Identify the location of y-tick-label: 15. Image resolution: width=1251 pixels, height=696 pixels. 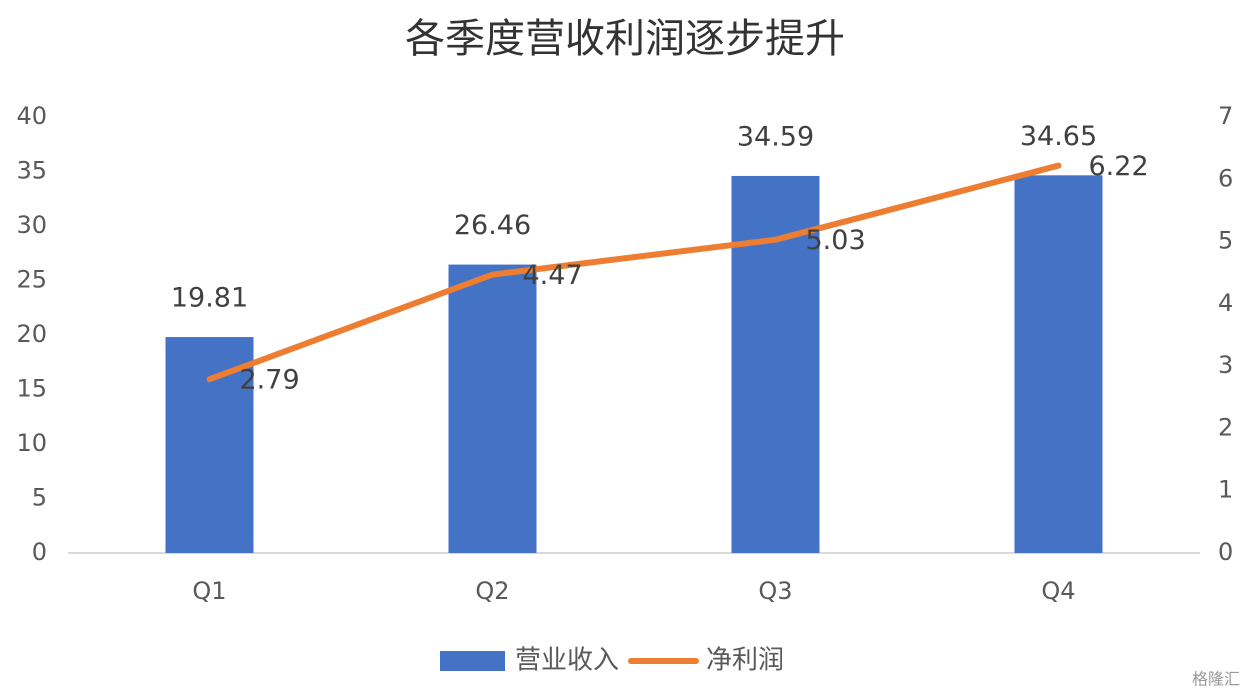
(31, 389).